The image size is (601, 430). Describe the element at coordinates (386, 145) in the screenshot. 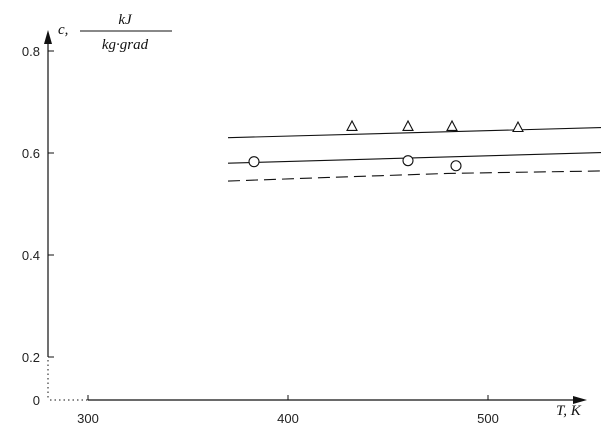

I see `data-points` at that location.